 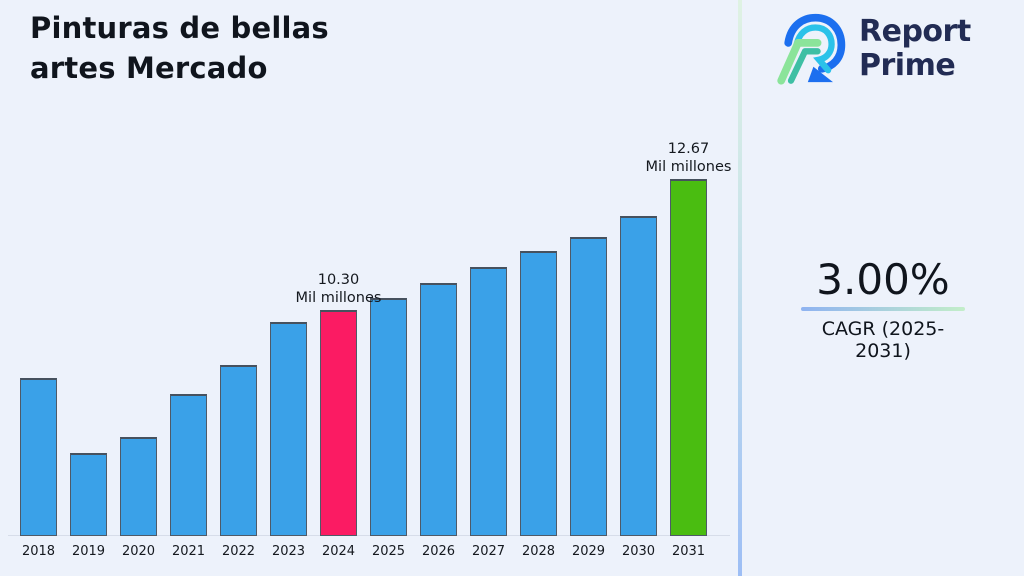 What do you see at coordinates (88, 551) in the screenshot?
I see `x-tick-2019: 2019` at bounding box center [88, 551].